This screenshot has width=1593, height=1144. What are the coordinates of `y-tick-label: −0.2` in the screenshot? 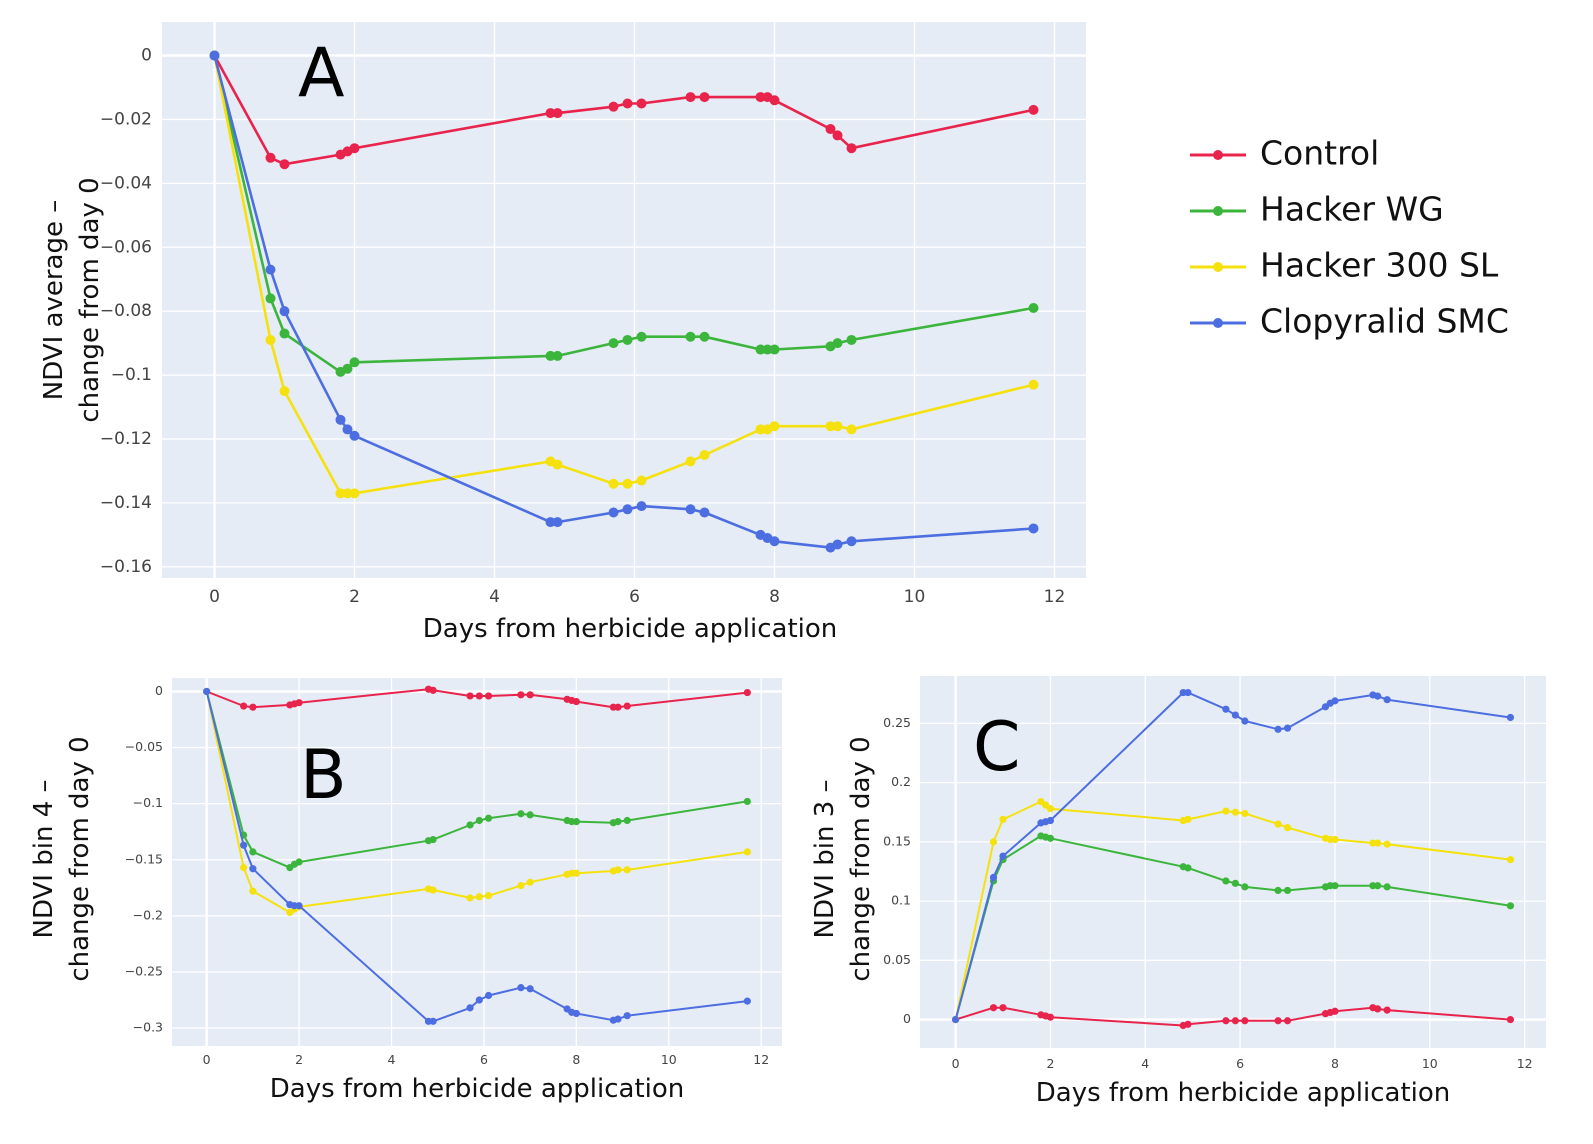 It's located at (148, 914).